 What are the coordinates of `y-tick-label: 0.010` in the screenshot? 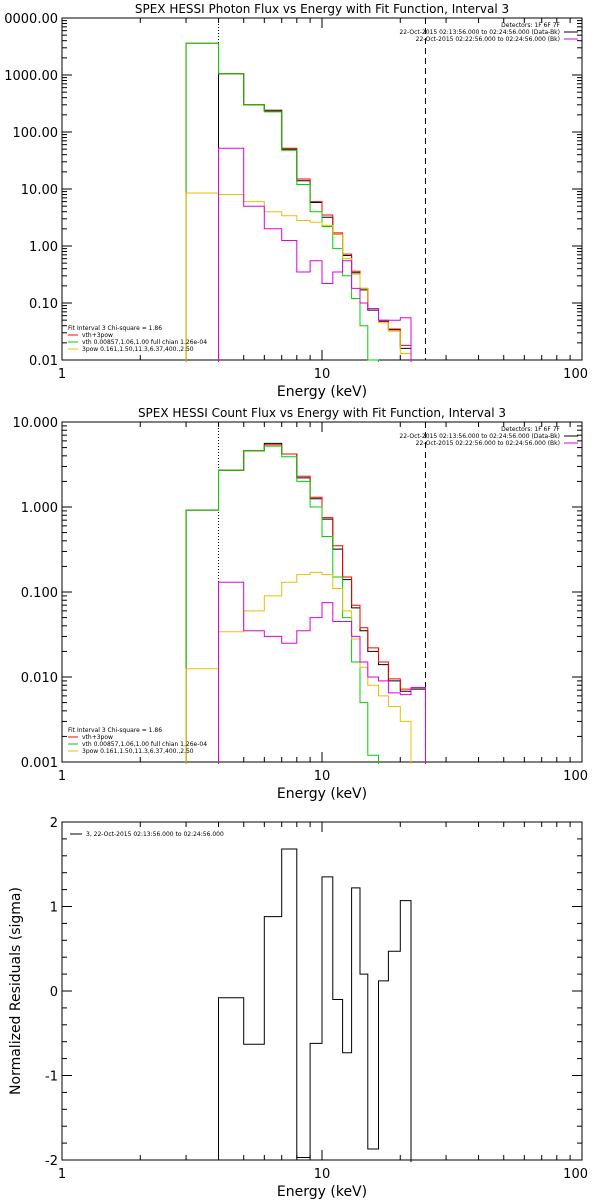 It's located at (39, 678).